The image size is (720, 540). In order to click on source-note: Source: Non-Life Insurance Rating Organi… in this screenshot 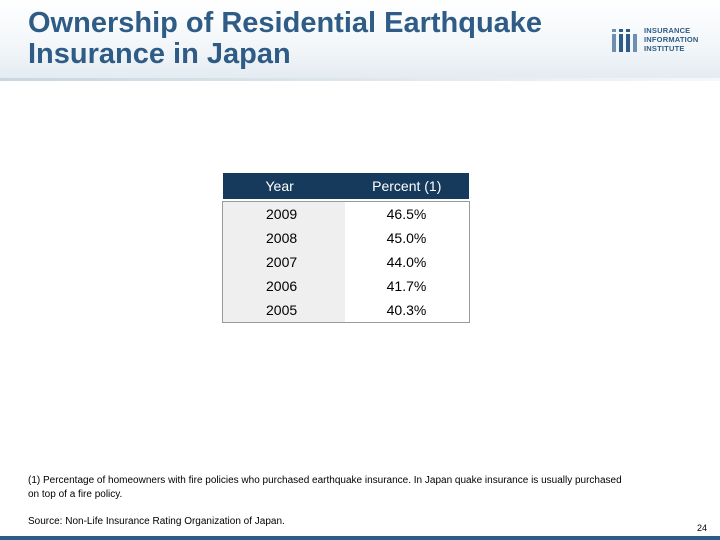, I will do `click(156, 521)`.